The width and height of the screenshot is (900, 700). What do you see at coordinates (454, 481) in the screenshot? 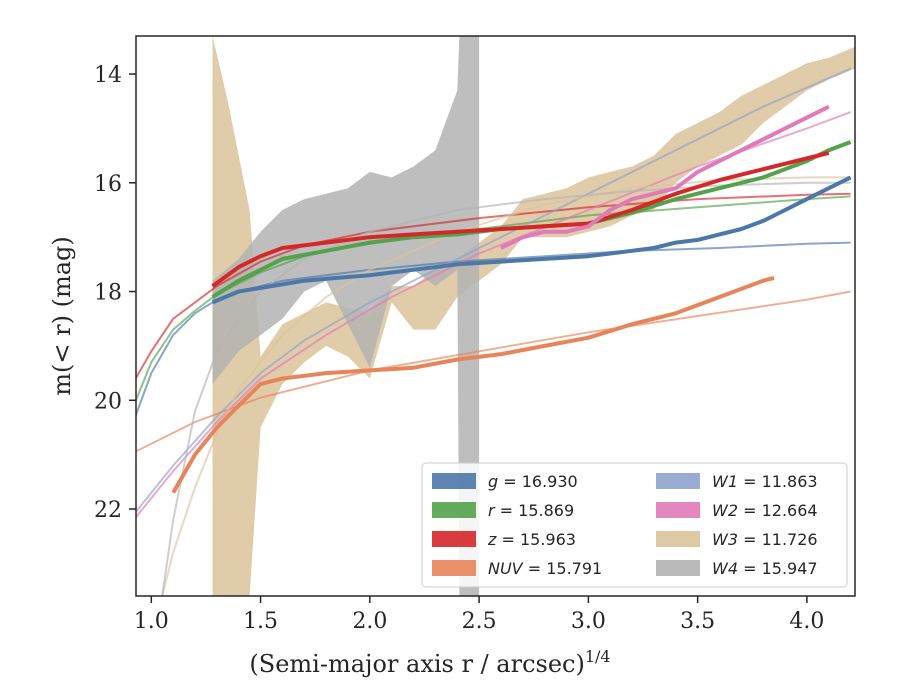
I see `legend-swatch-g` at bounding box center [454, 481].